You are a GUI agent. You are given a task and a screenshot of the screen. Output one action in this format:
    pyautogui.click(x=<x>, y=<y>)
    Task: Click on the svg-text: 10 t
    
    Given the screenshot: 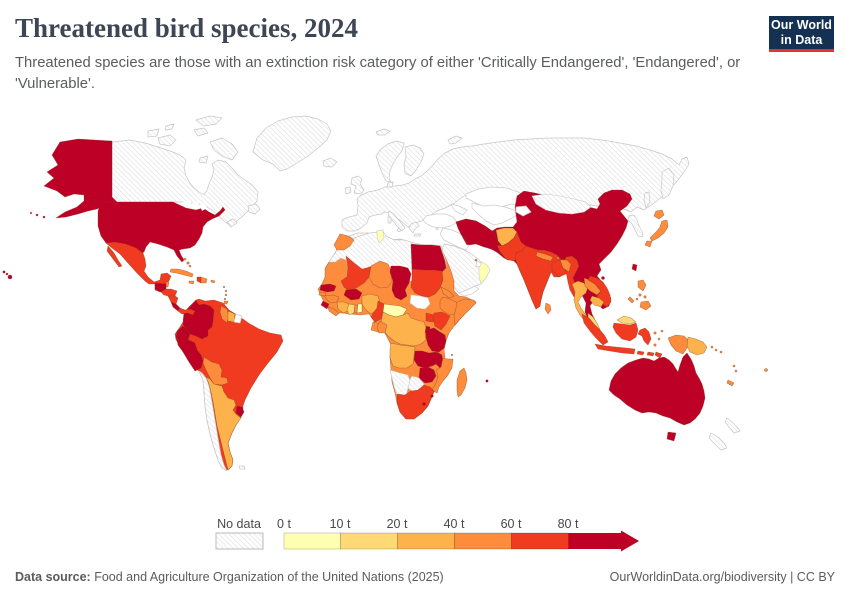 What is the action you would take?
    pyautogui.click(x=340, y=524)
    